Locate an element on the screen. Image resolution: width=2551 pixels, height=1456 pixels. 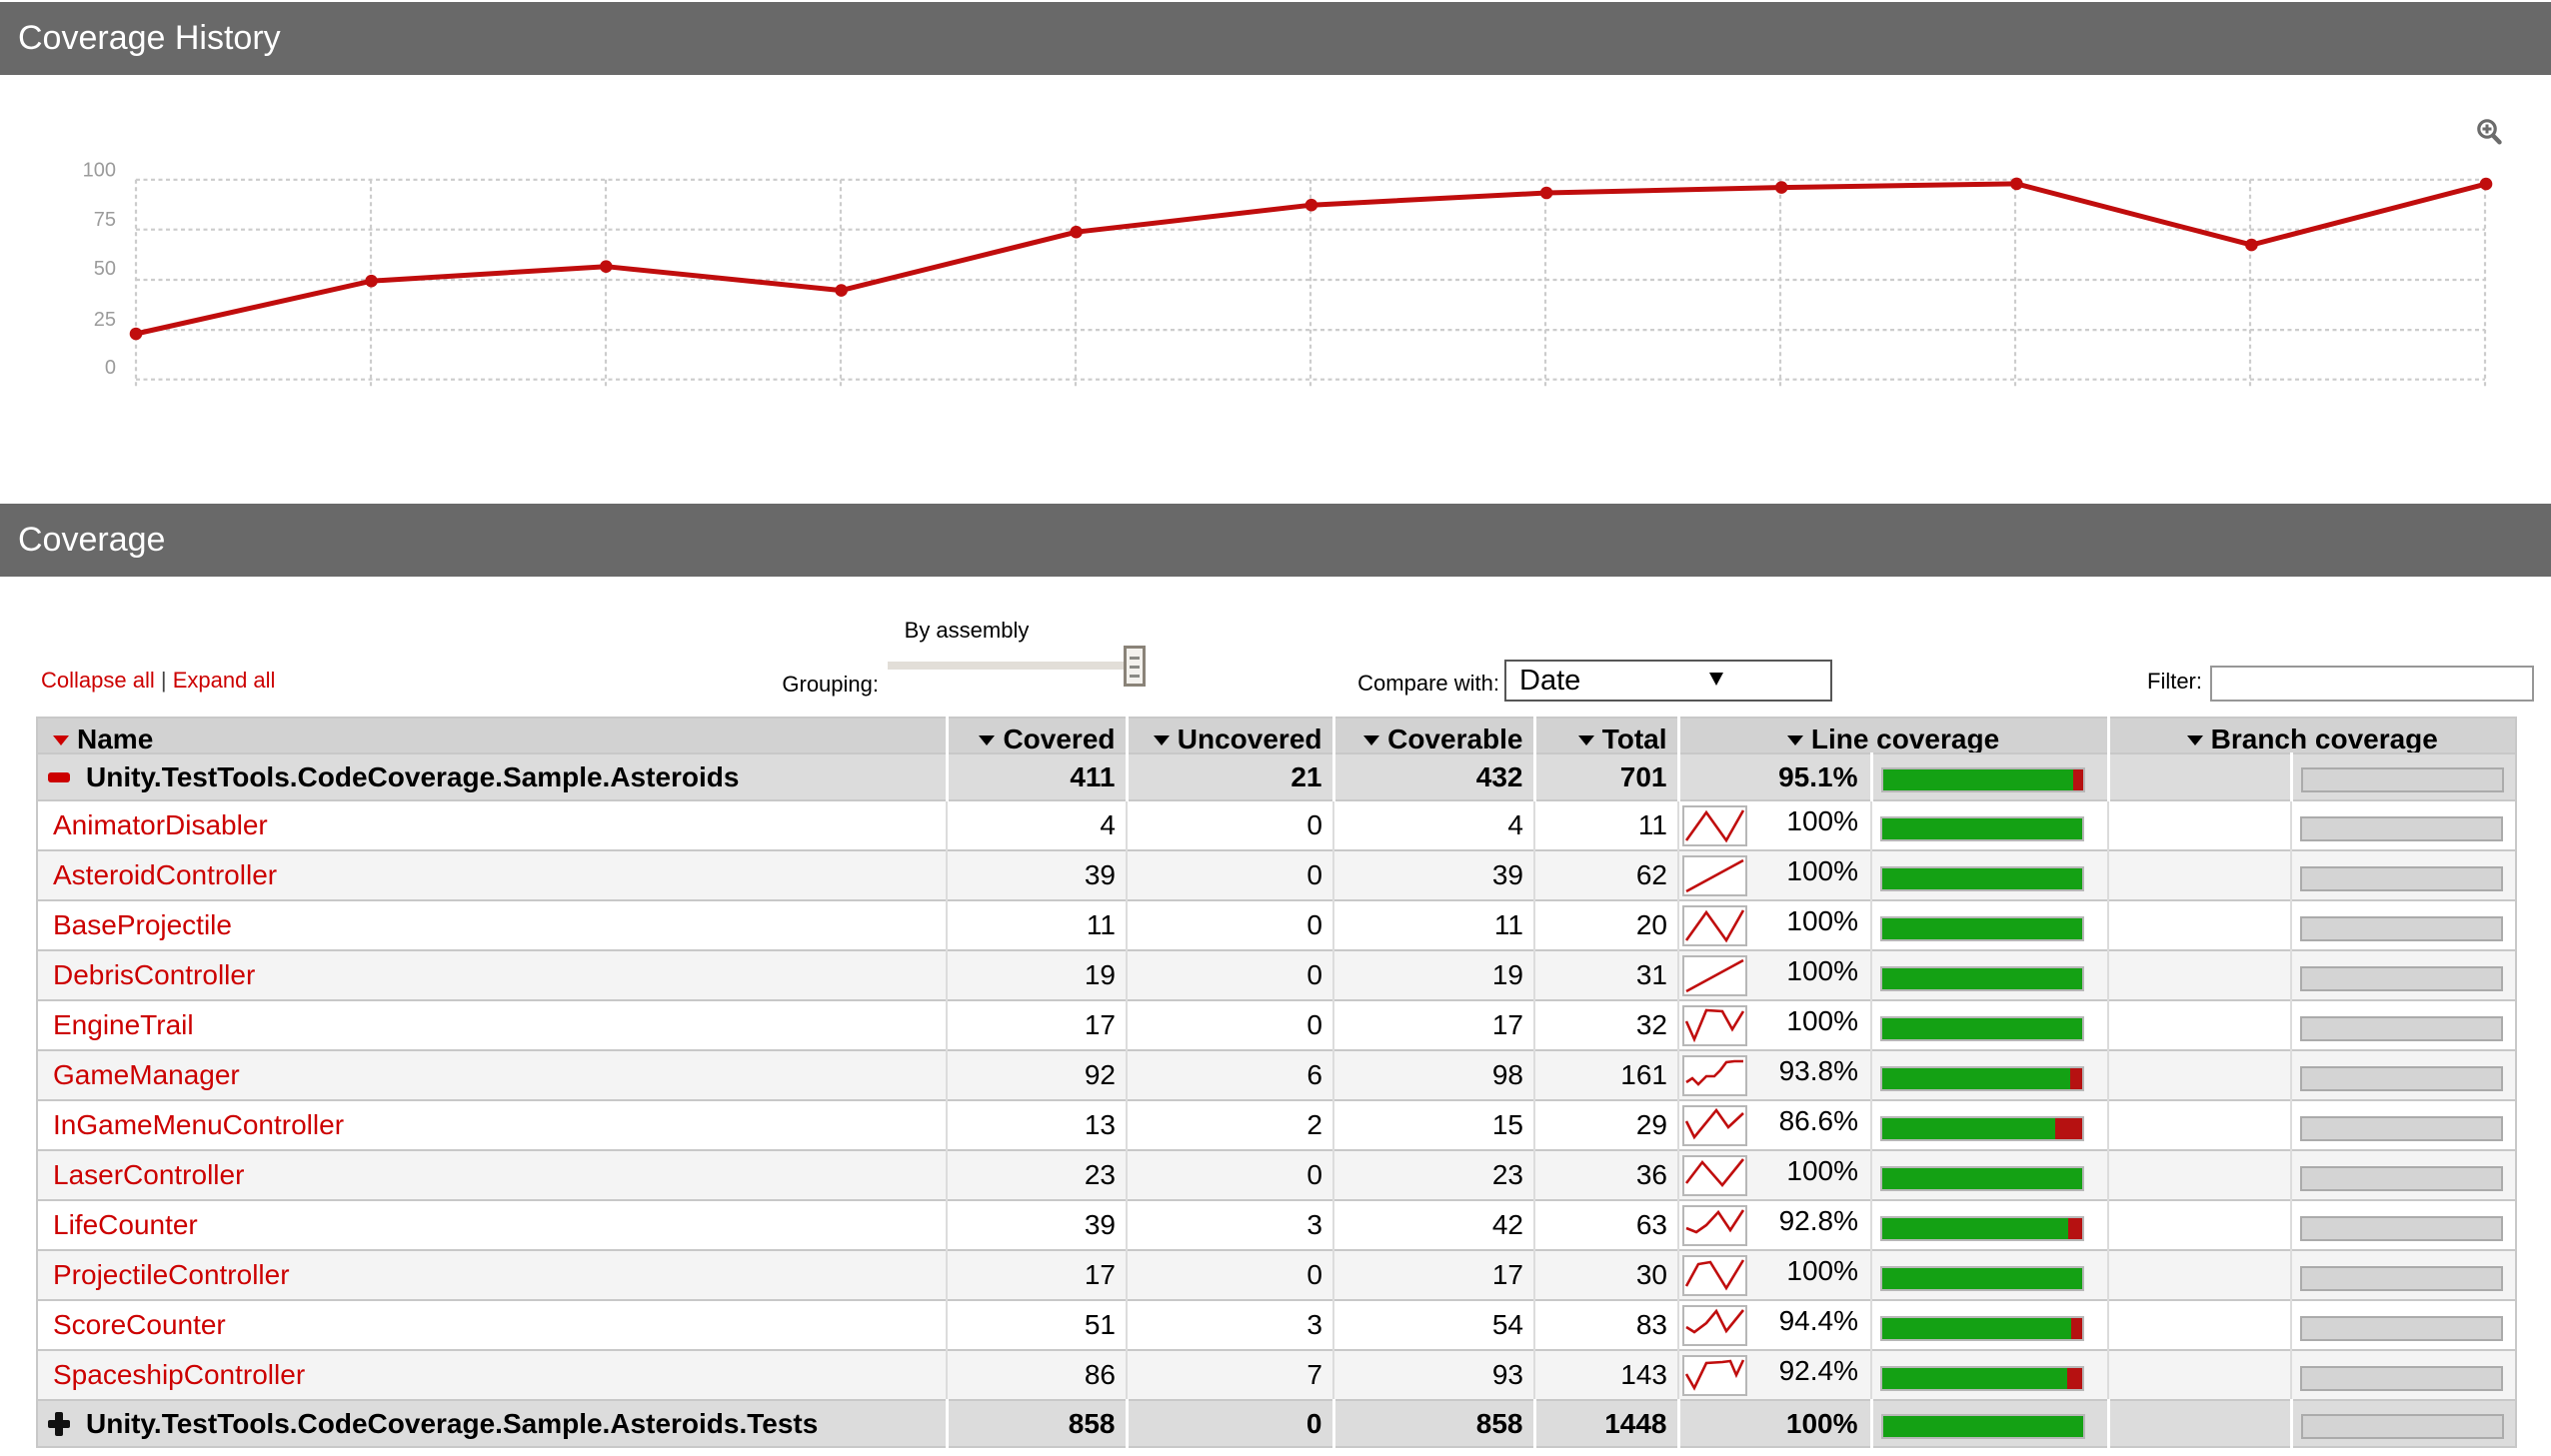
svg-text: 50 is located at coordinates (105, 269).